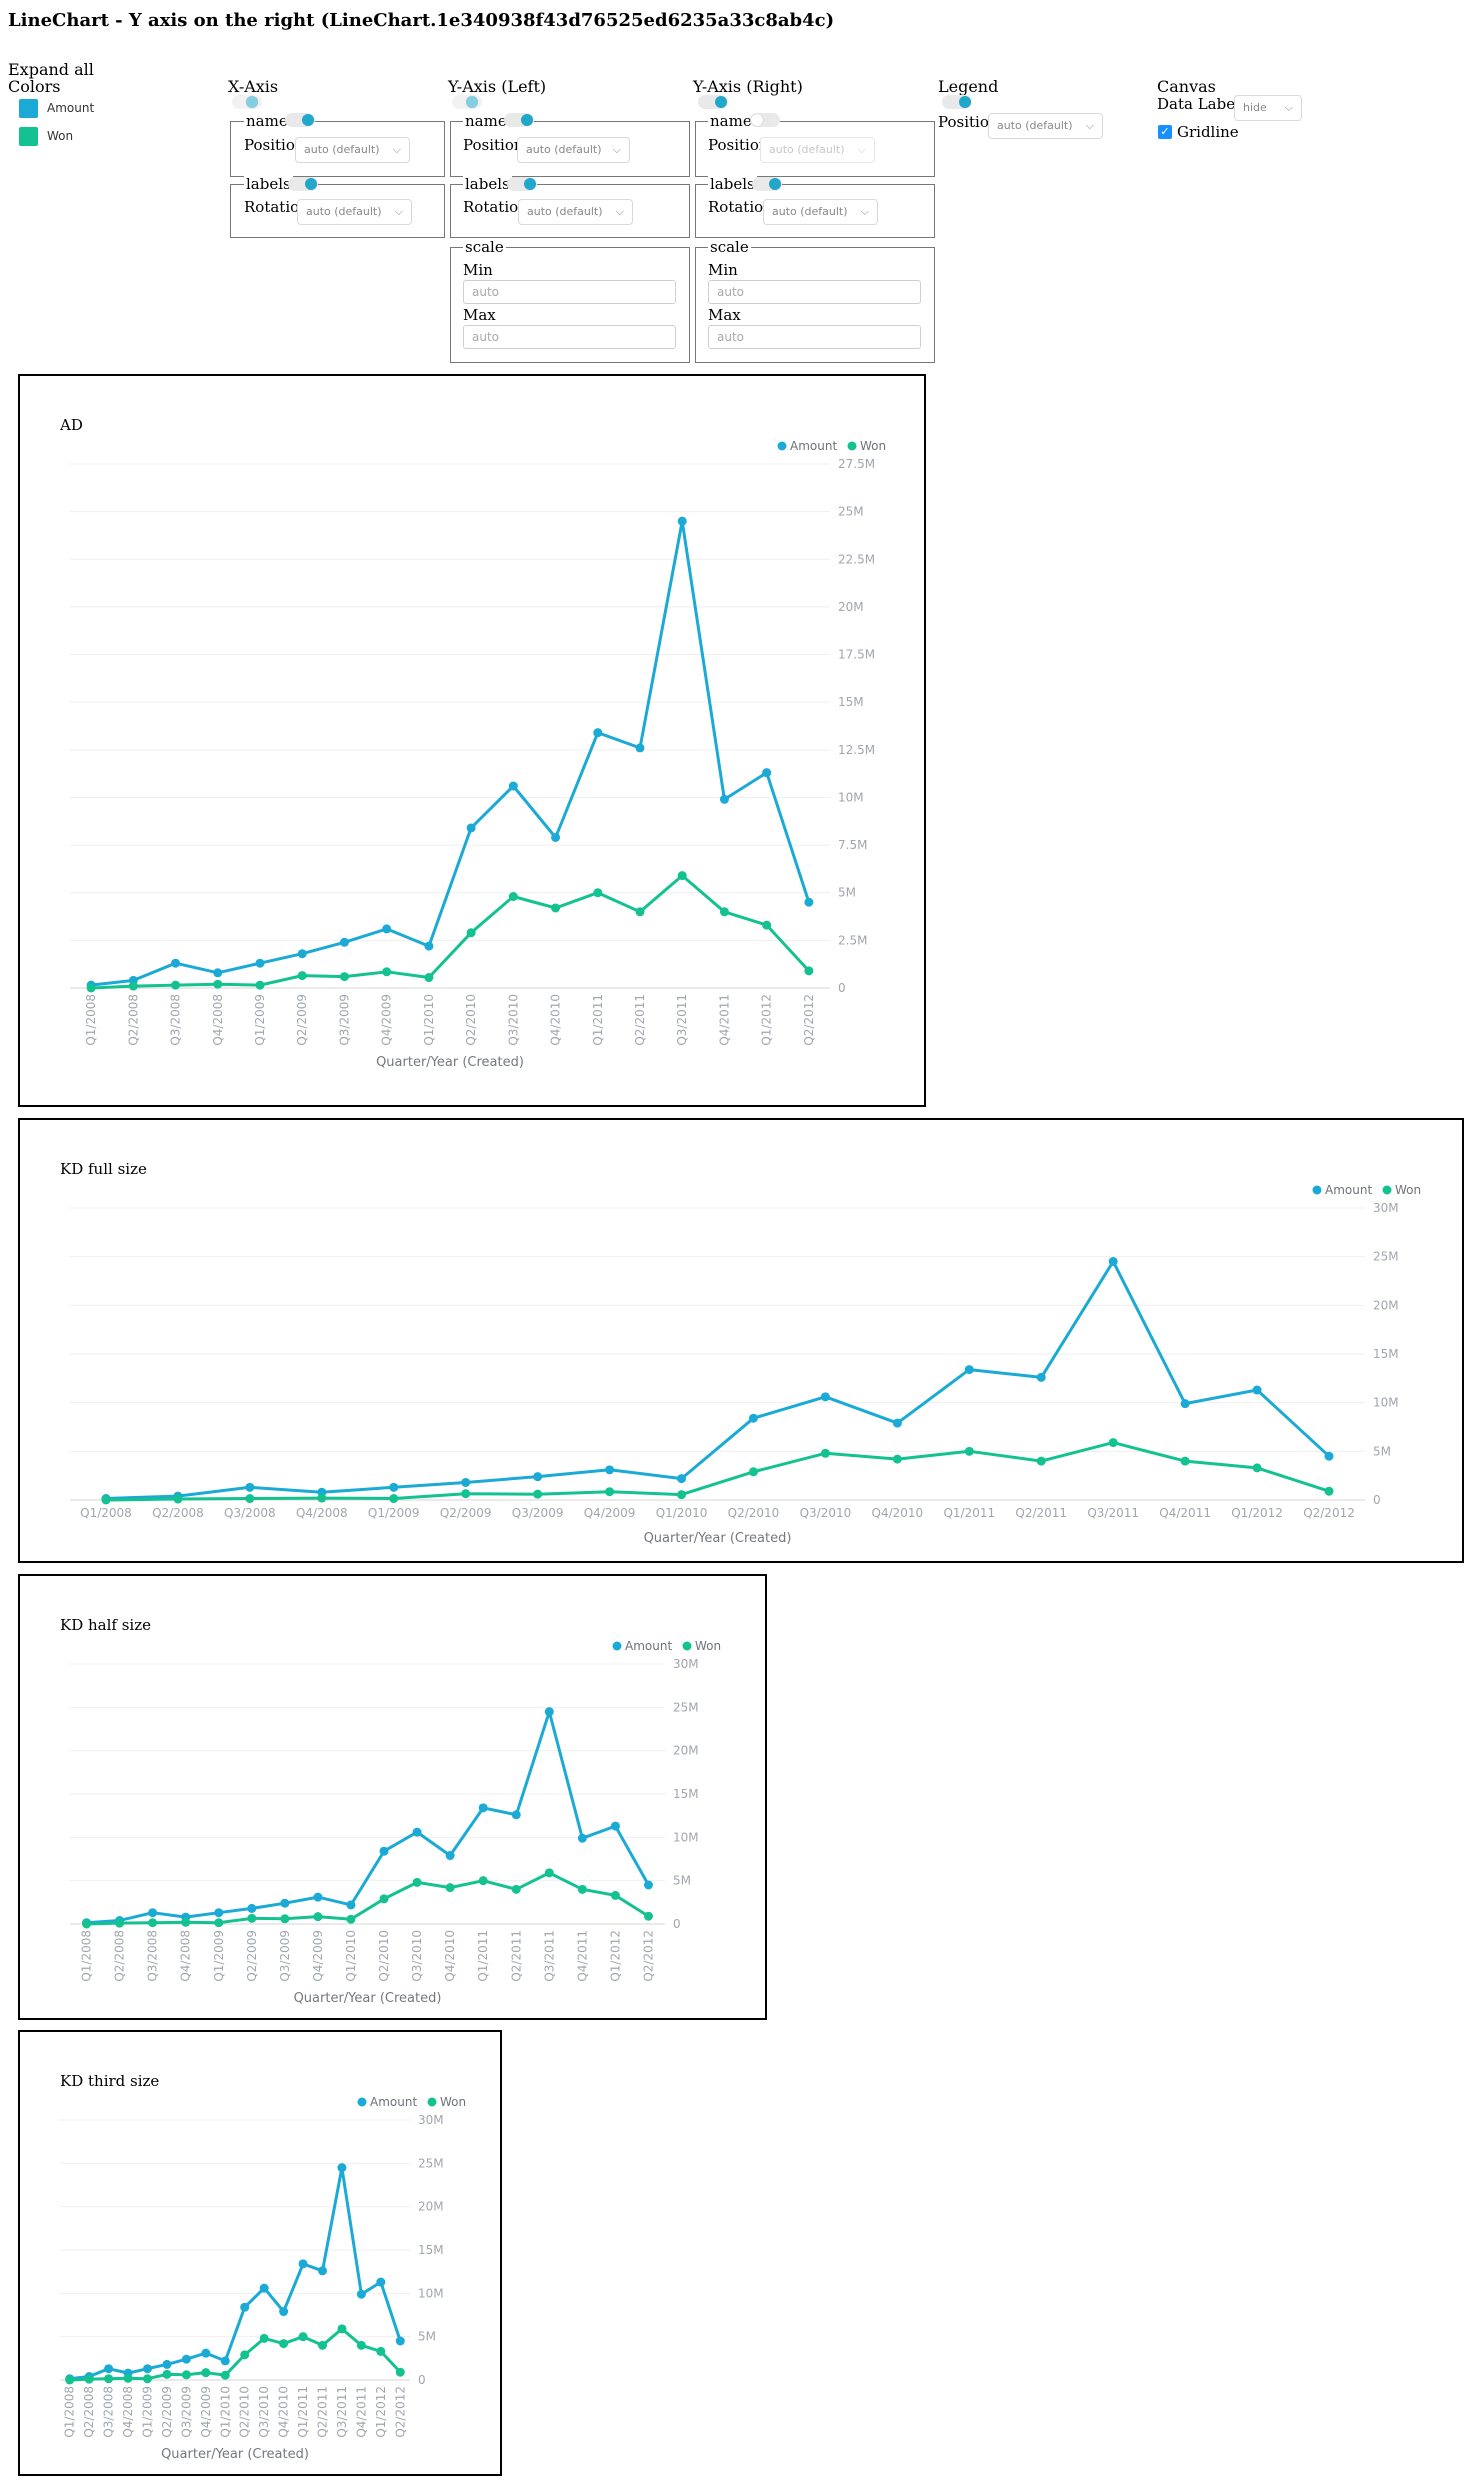 The width and height of the screenshot is (1464, 2486). I want to click on x-tick-label: Q1/2010, so click(682, 1513).